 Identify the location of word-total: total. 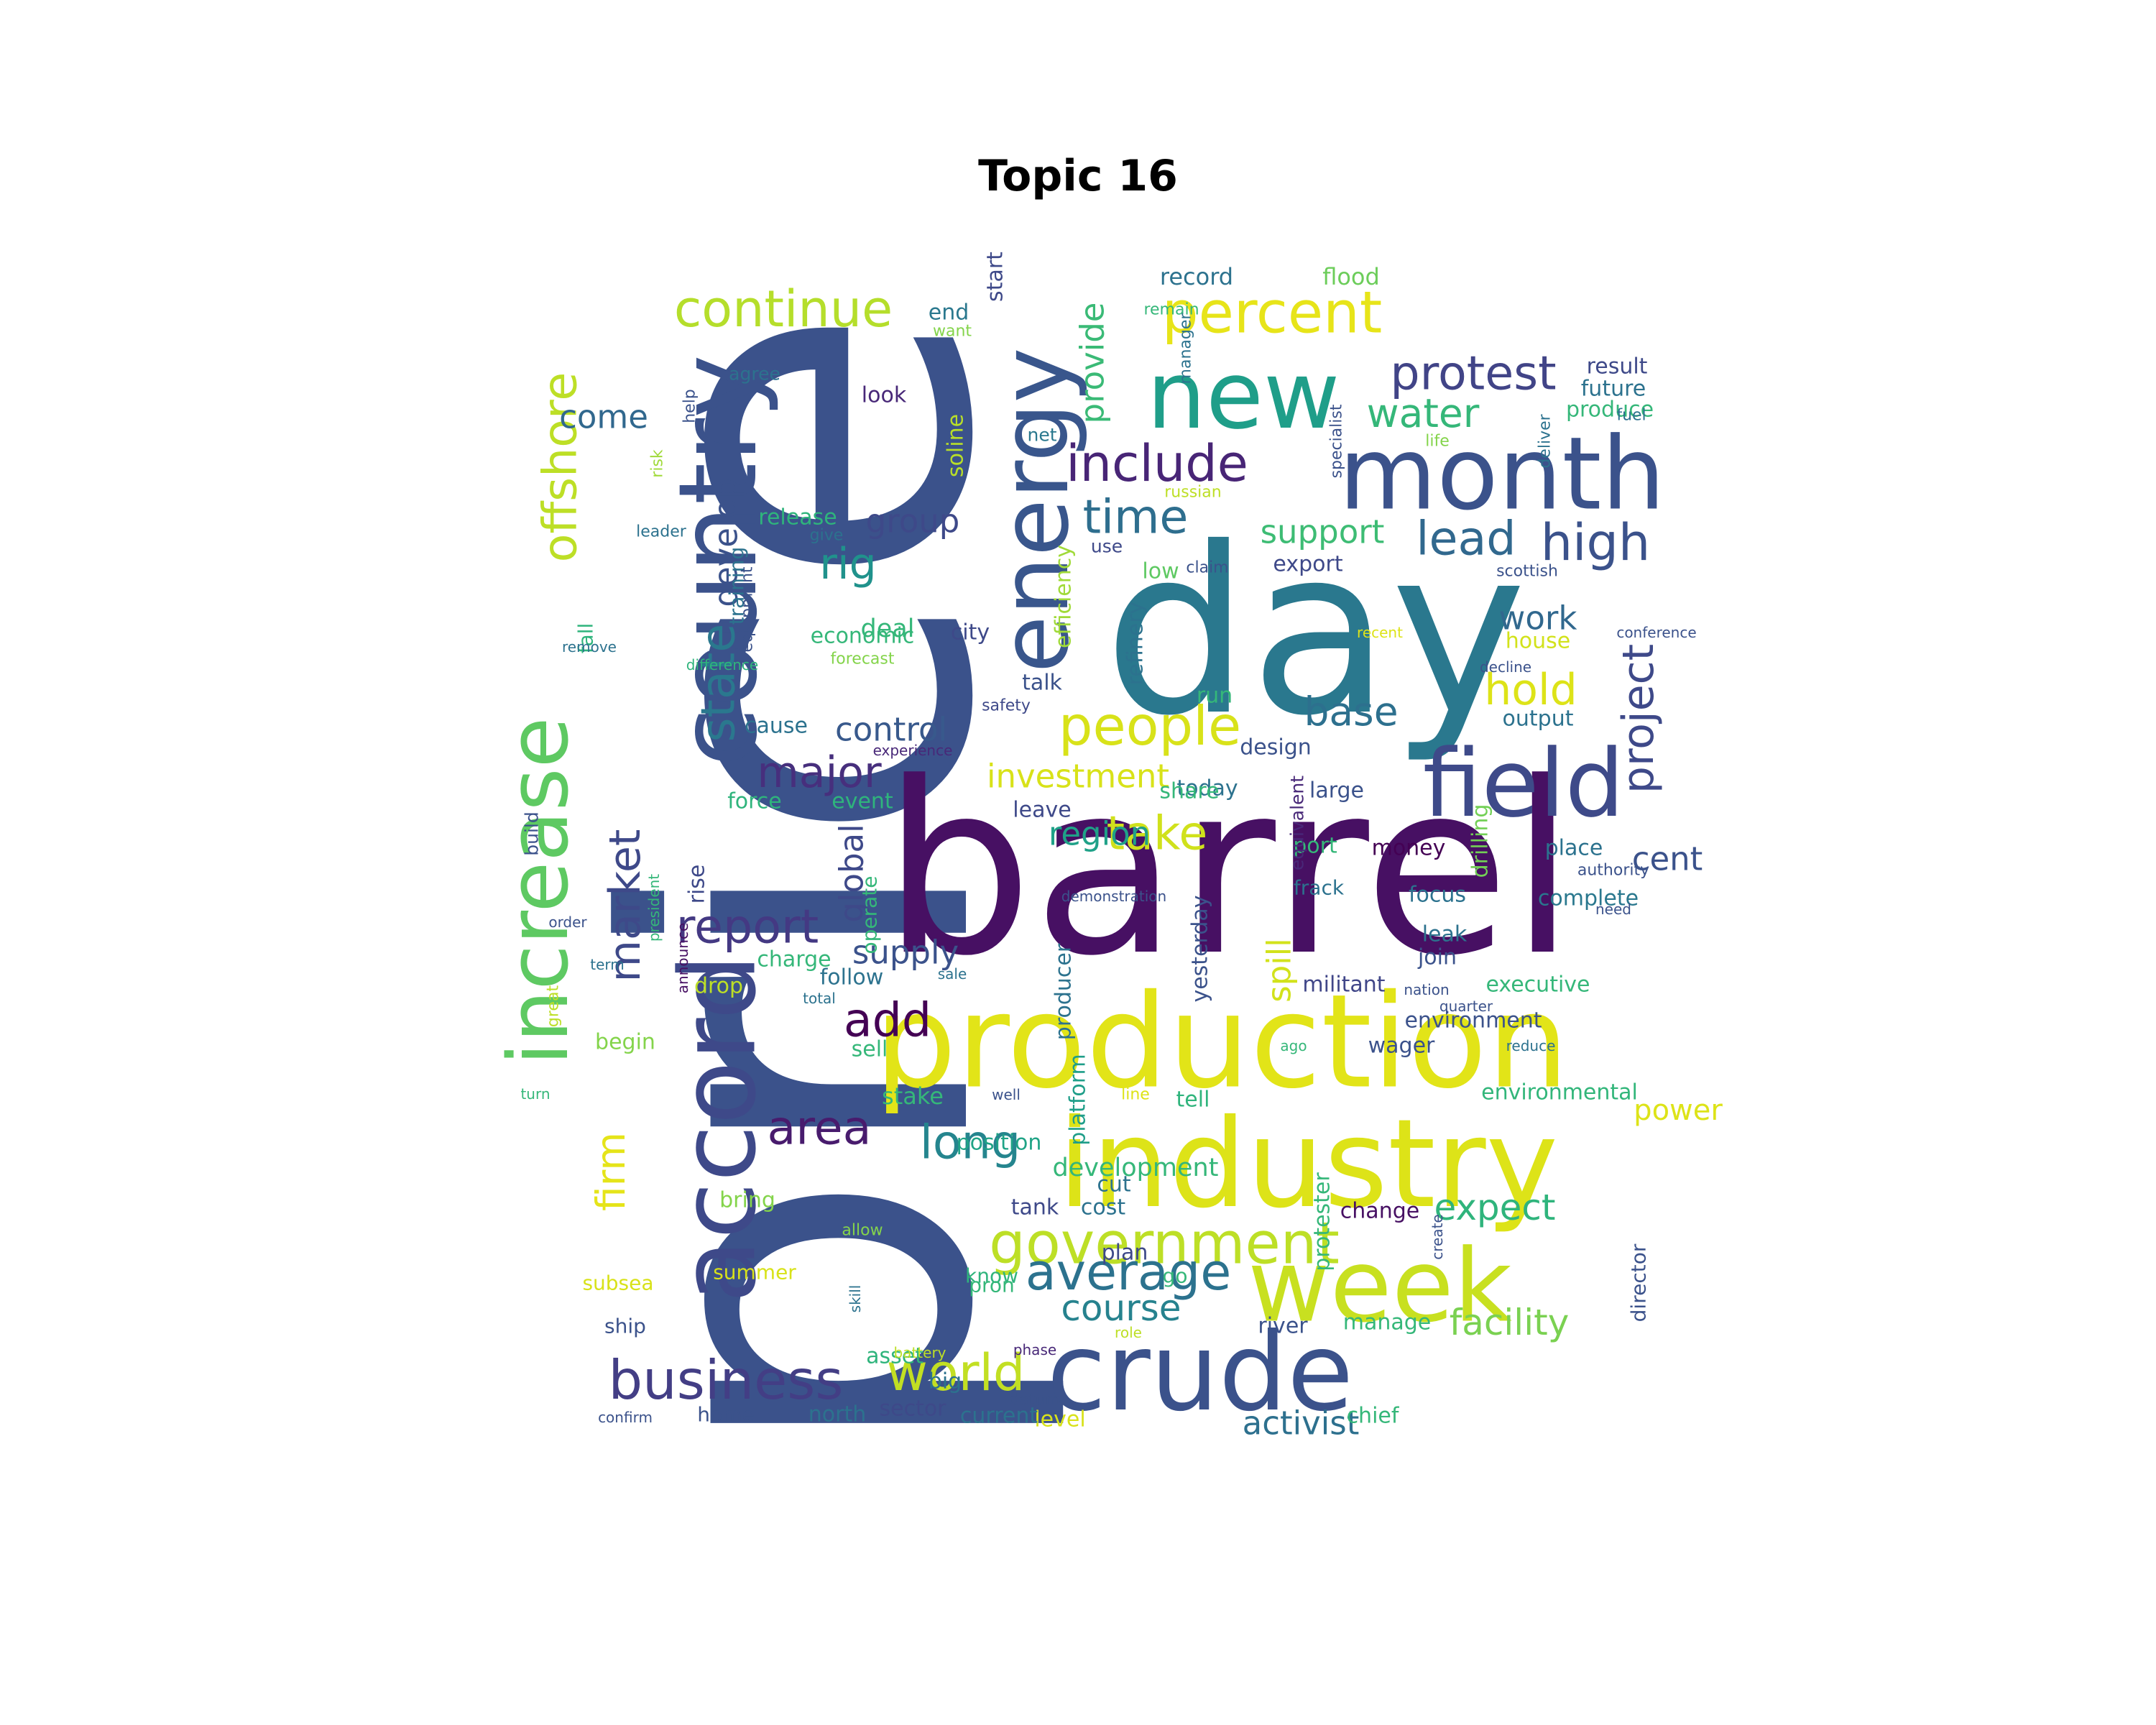
(819, 998).